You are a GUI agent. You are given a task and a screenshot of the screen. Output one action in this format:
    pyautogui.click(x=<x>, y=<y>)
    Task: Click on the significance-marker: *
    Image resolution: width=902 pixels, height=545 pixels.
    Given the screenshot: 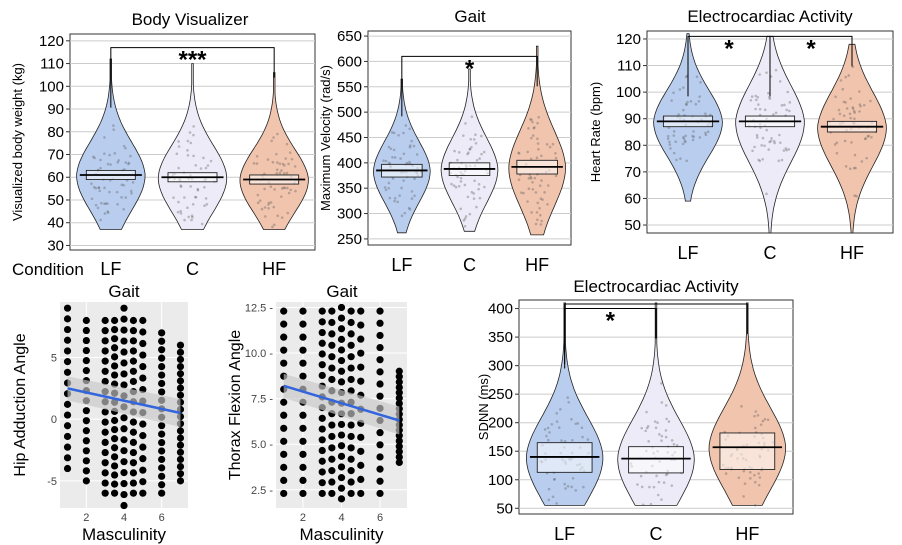 What is the action you would take?
    pyautogui.click(x=811, y=48)
    